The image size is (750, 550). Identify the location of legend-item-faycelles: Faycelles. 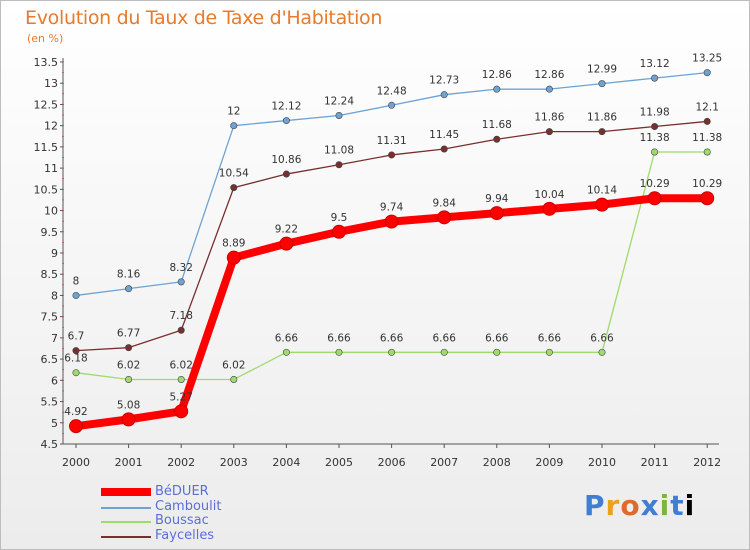
(221, 535).